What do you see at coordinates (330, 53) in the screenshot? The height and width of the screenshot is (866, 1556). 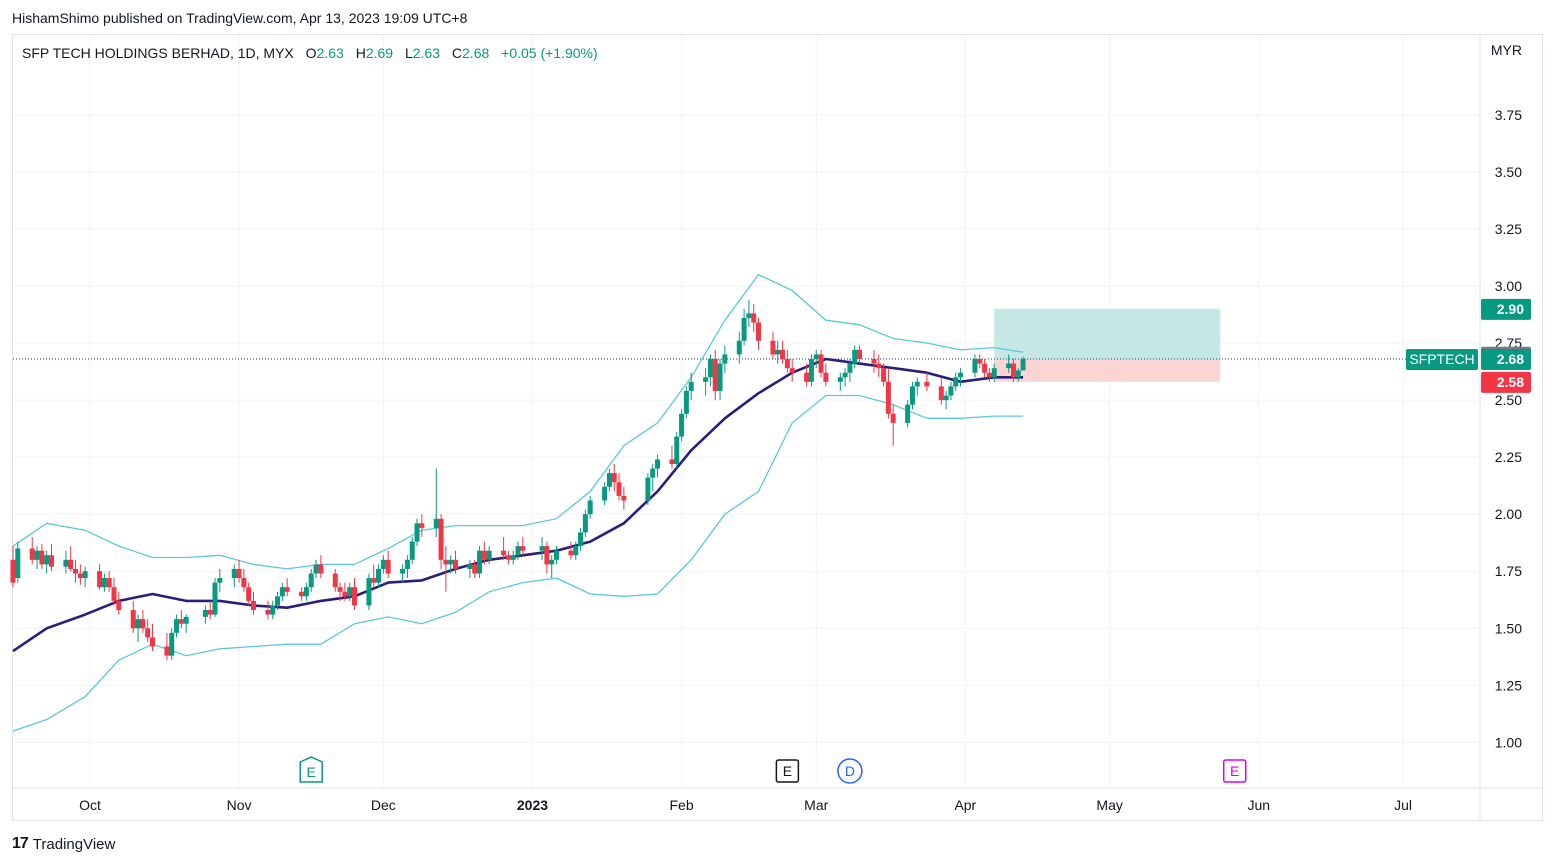 I see `legend-open: 2.63` at bounding box center [330, 53].